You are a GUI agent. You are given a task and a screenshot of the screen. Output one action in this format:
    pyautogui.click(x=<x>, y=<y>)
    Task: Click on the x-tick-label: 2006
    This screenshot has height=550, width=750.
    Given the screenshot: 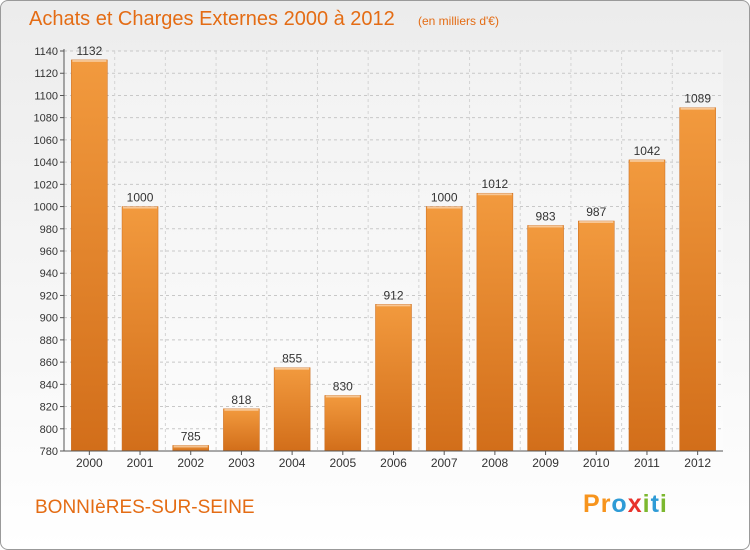 What is the action you would take?
    pyautogui.click(x=393, y=463)
    